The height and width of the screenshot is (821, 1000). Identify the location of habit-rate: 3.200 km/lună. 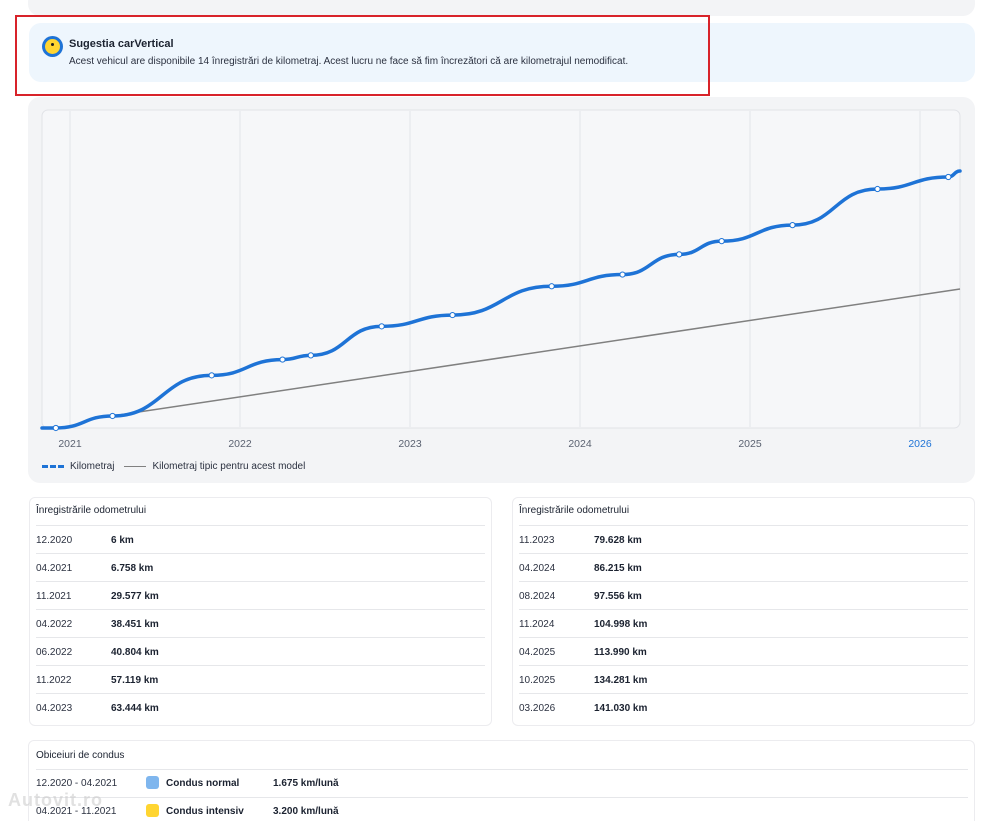
(306, 811).